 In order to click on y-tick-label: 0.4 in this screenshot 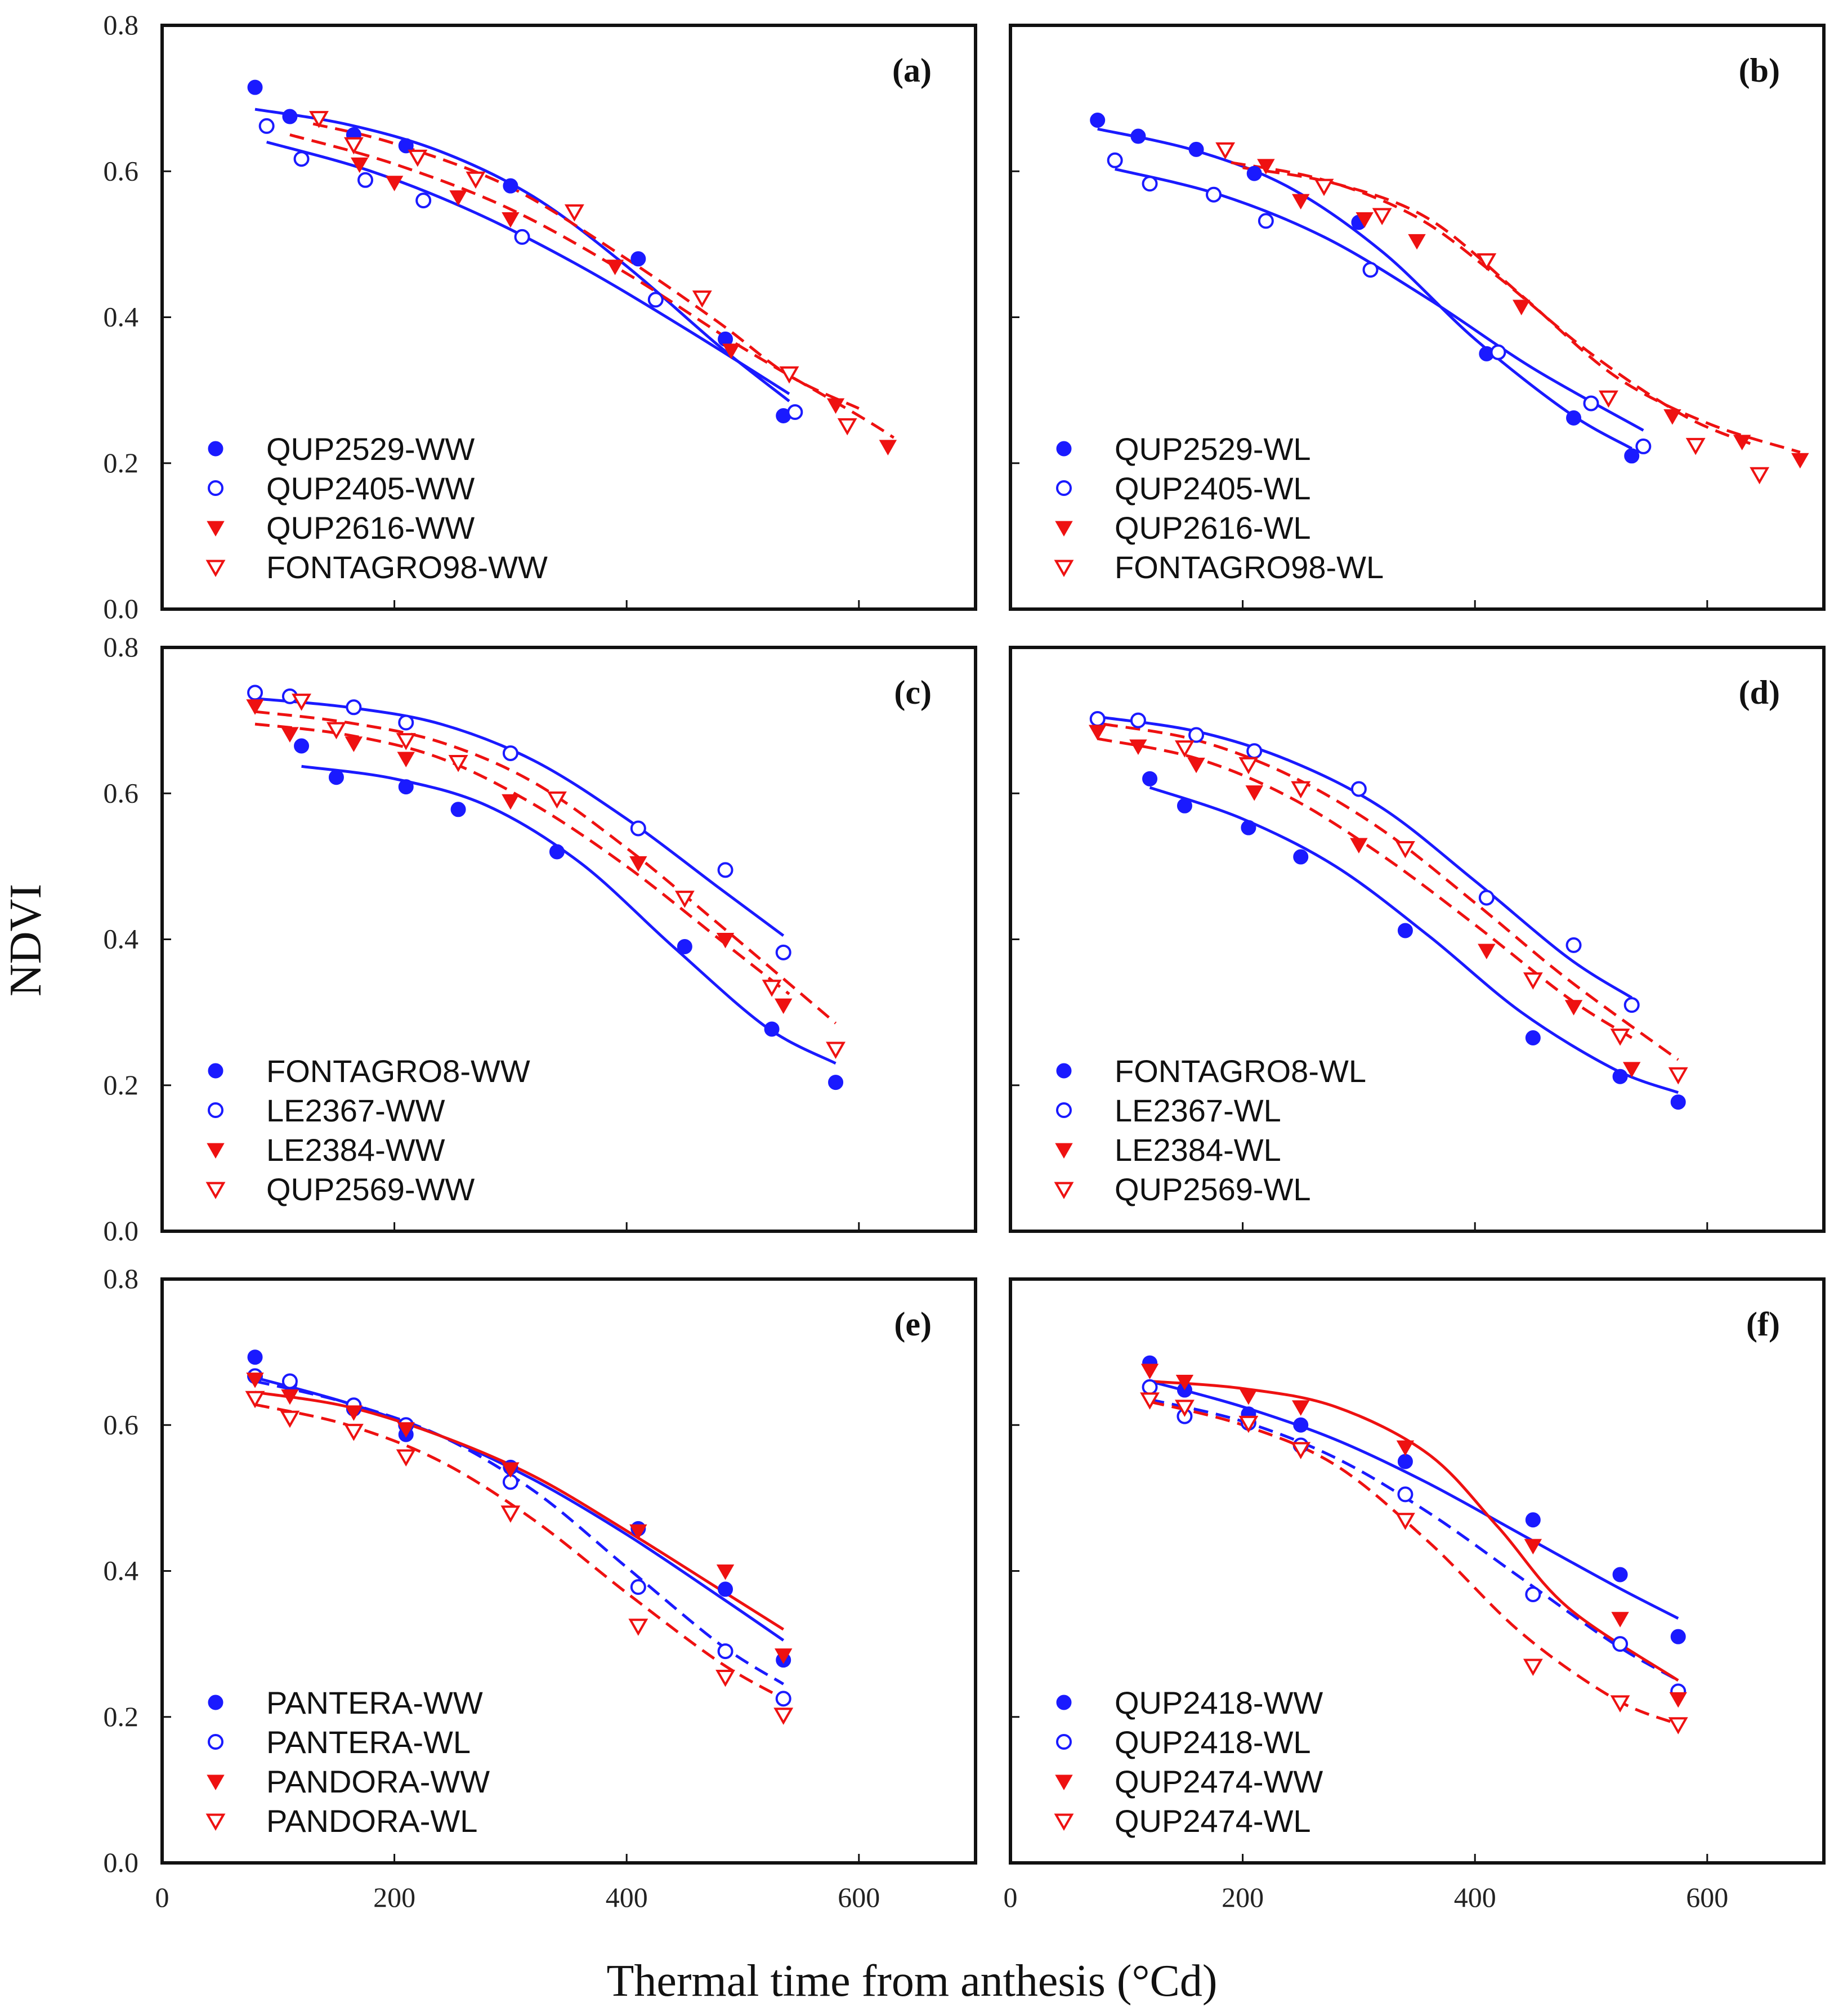, I will do `click(121, 1571)`.